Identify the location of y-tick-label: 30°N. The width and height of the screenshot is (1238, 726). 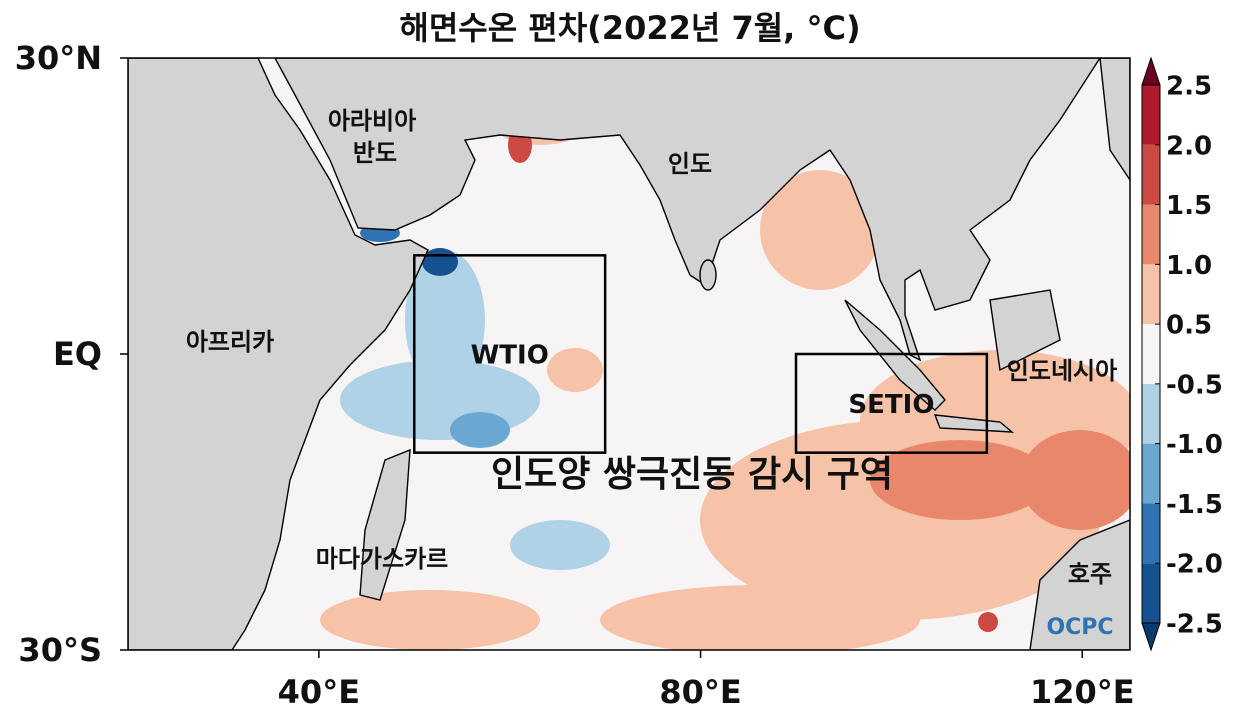
(58, 58).